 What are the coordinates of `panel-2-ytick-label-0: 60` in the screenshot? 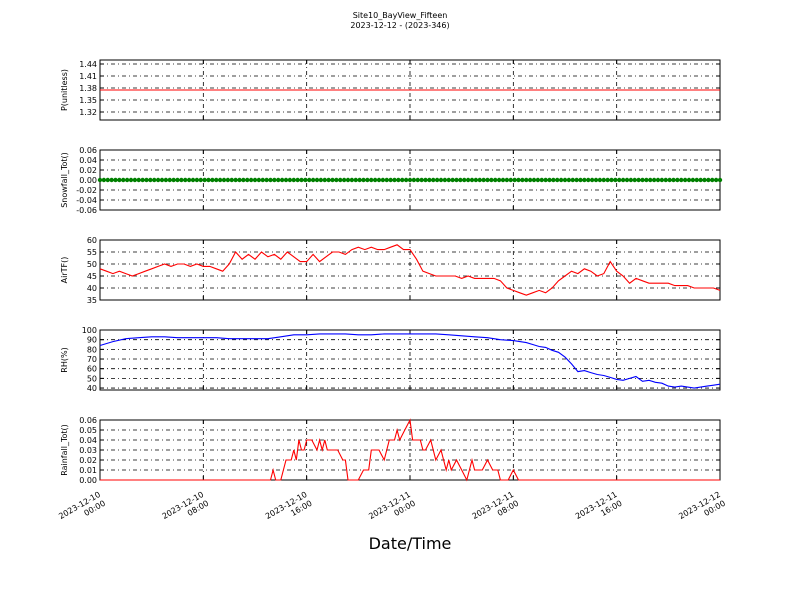 It's located at (92, 240).